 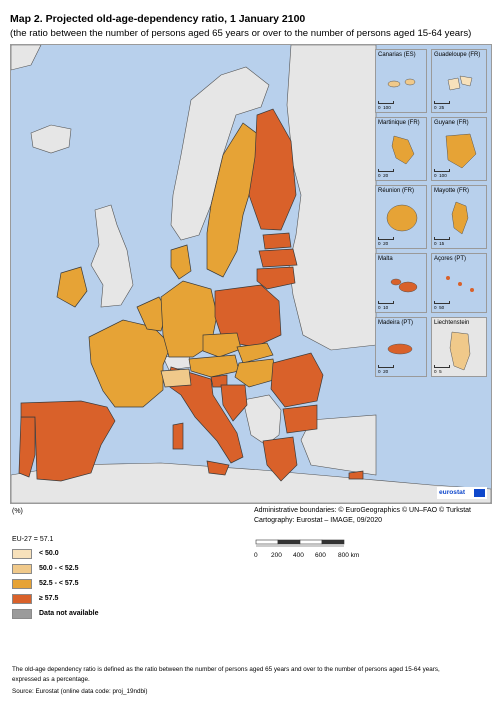 I want to click on malta-shape, so click(x=404, y=285).